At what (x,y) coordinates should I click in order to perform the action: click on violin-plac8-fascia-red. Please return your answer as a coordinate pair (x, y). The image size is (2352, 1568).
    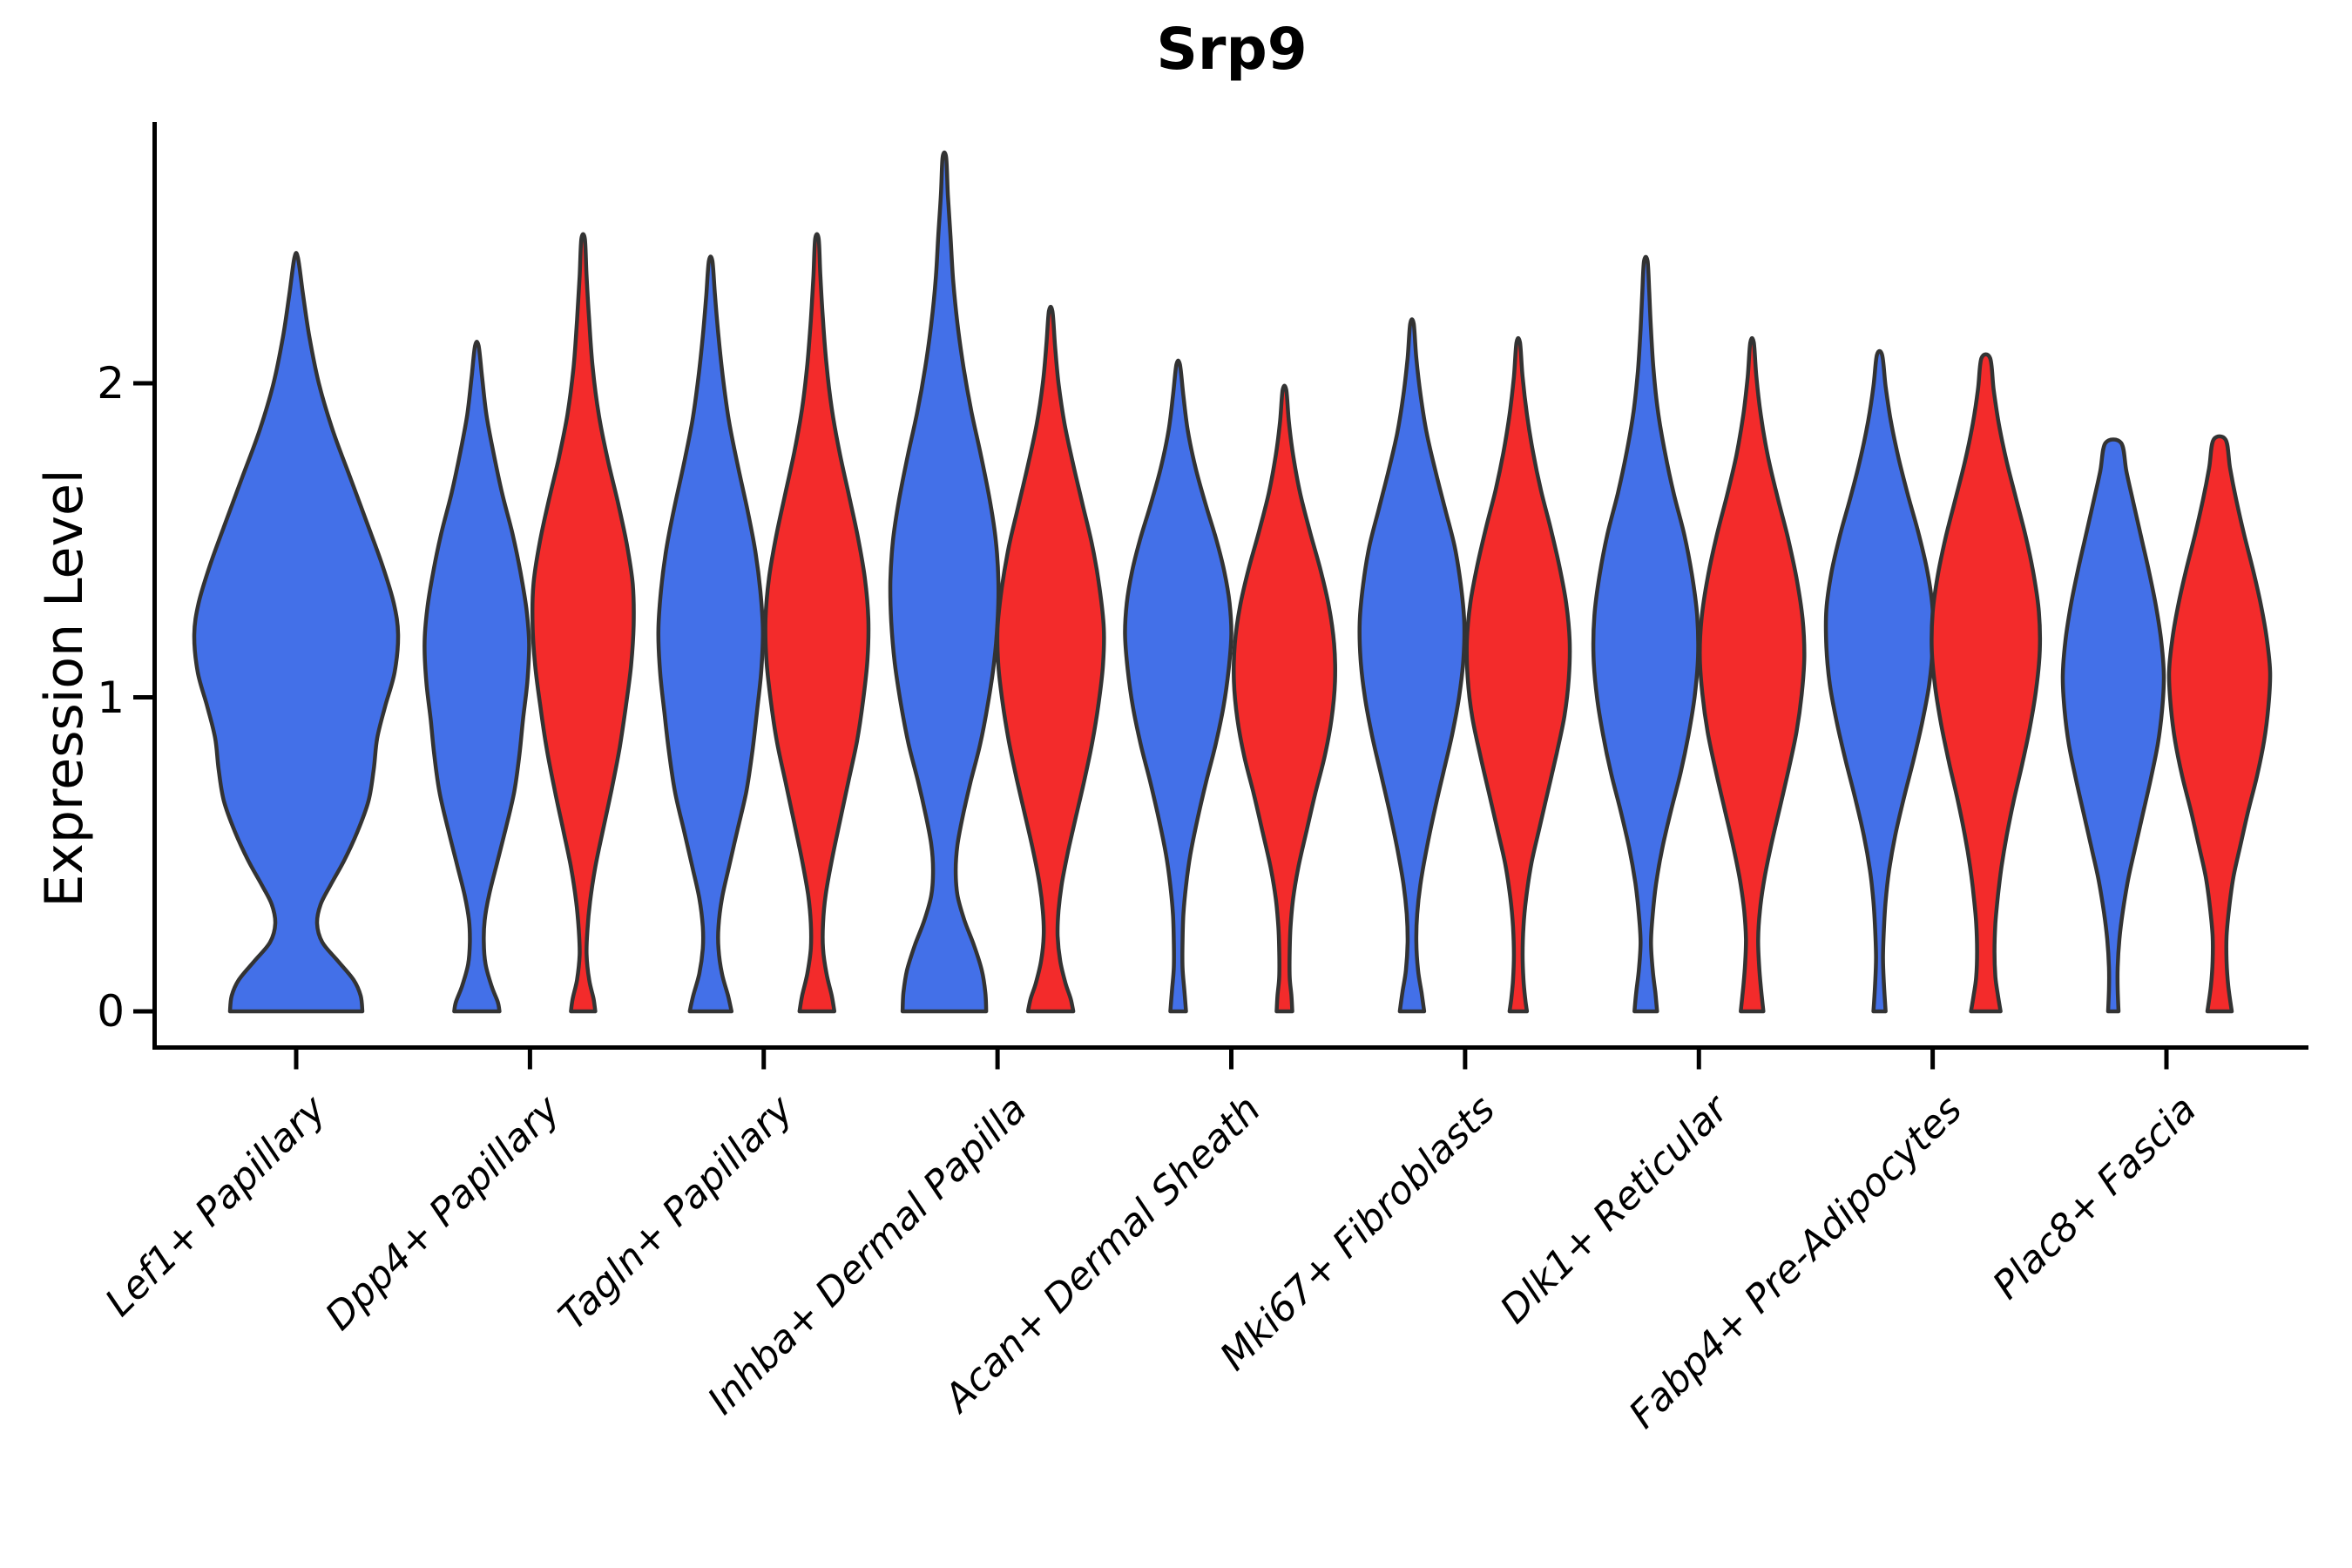
    Looking at the image, I should click on (2219, 724).